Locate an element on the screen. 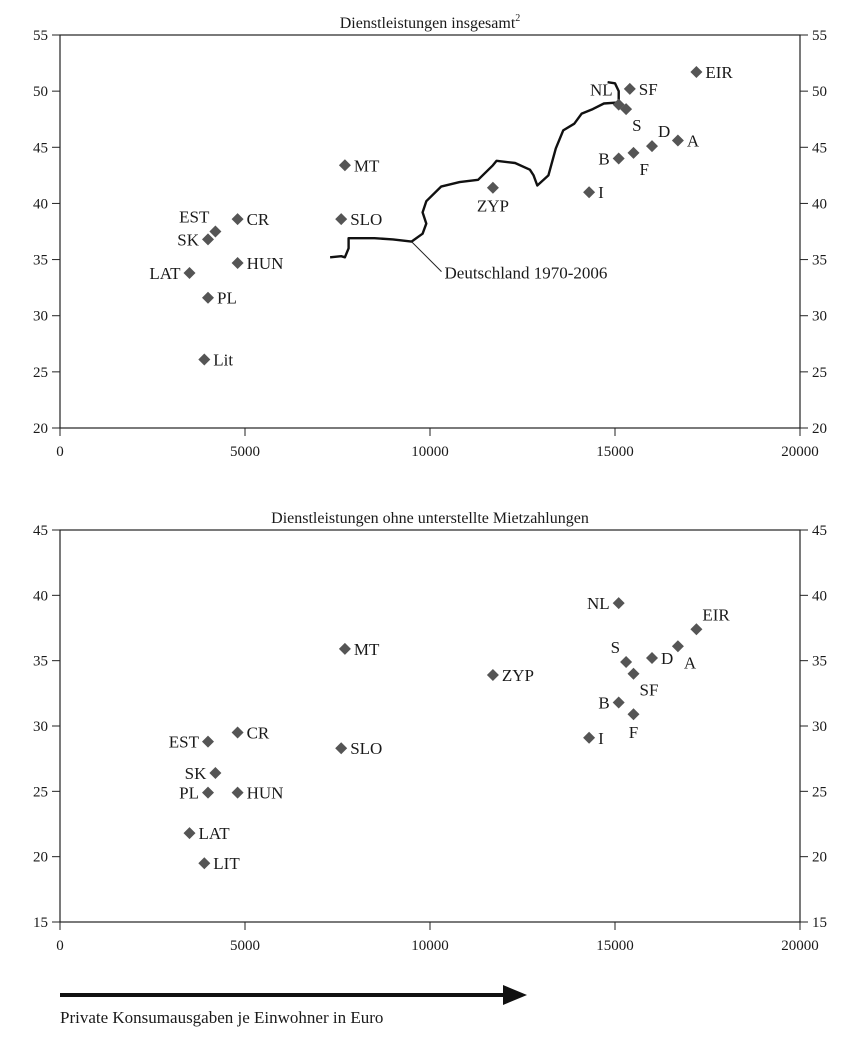 This screenshot has width=849, height=1037. chart0-point-label-slo: SLO is located at coordinates (366, 219).